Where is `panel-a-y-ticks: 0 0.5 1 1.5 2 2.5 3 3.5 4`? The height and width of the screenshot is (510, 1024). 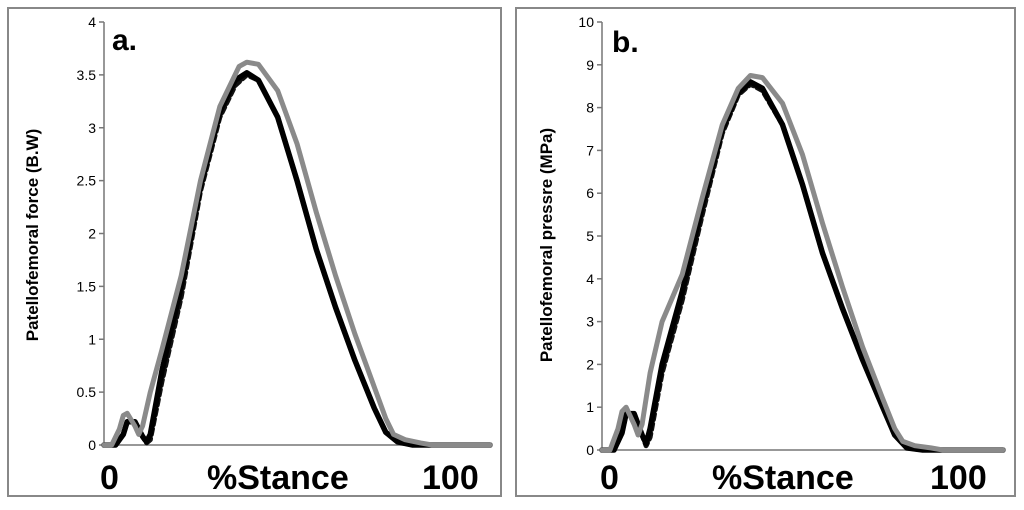
panel-a-y-ticks: 0 0.5 1 1.5 2 2.5 3 3.5 4 is located at coordinates (90, 233).